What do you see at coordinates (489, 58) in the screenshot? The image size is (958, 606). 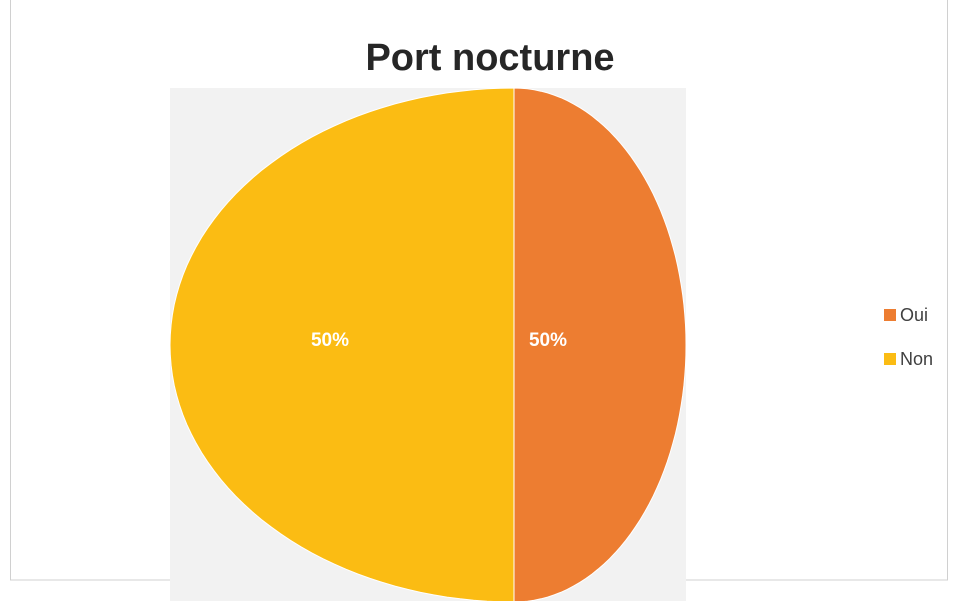 I see `chart-title: Port nocturne` at bounding box center [489, 58].